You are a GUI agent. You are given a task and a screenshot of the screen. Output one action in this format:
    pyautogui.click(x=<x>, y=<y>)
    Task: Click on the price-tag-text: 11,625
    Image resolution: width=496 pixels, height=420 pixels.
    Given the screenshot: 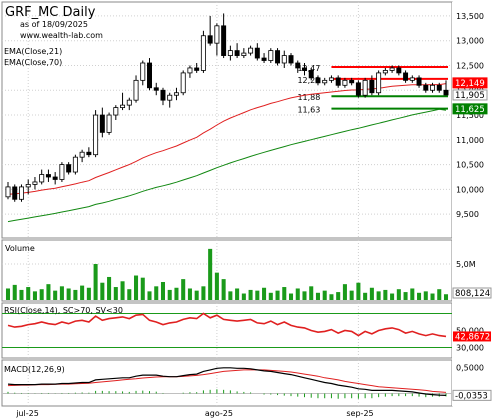 What is the action you would take?
    pyautogui.click(x=470, y=110)
    